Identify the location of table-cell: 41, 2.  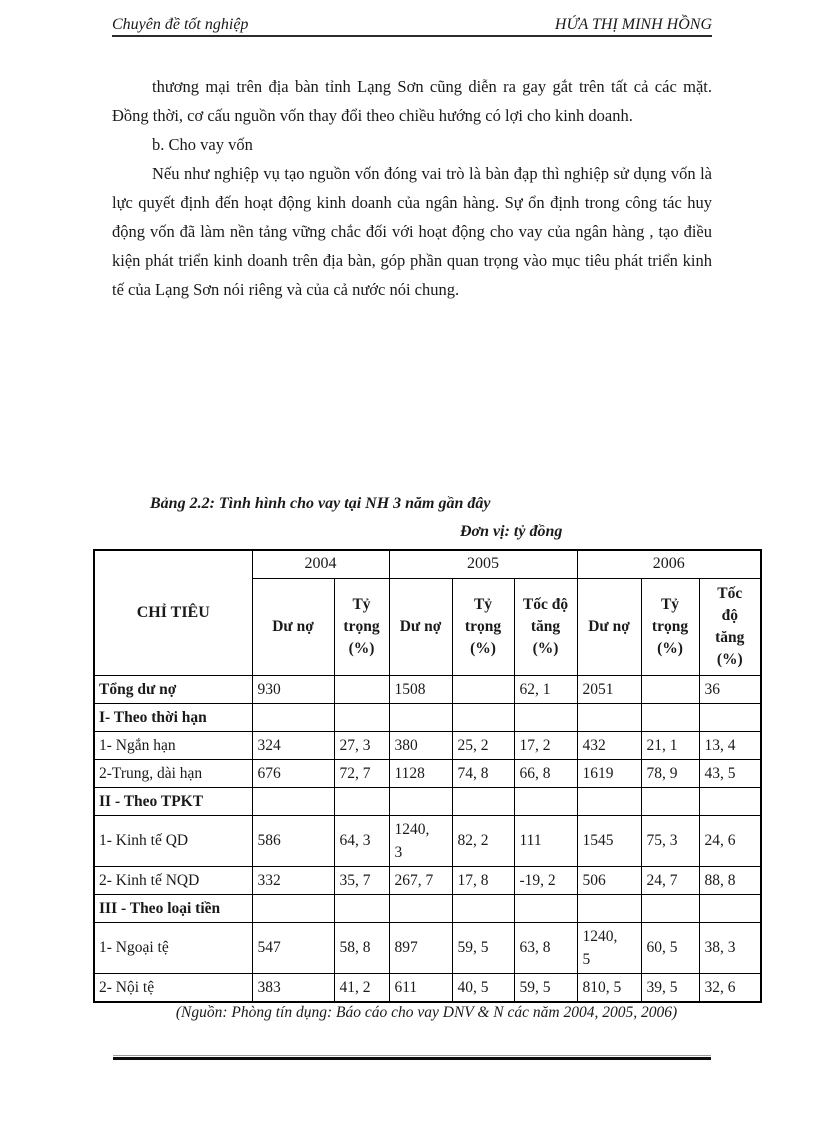
(361, 987).